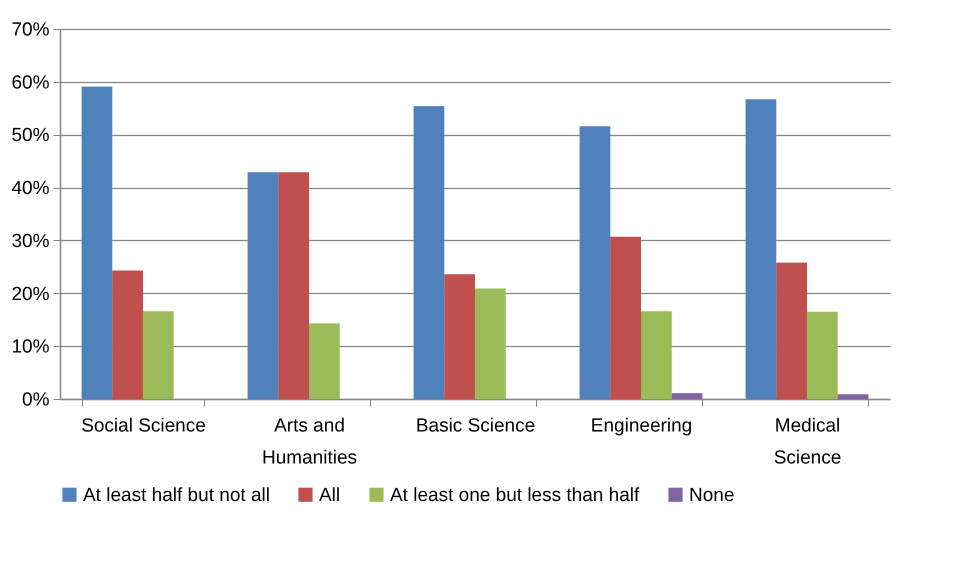 This screenshot has width=955, height=581. I want to click on legend-label: None, so click(711, 495).